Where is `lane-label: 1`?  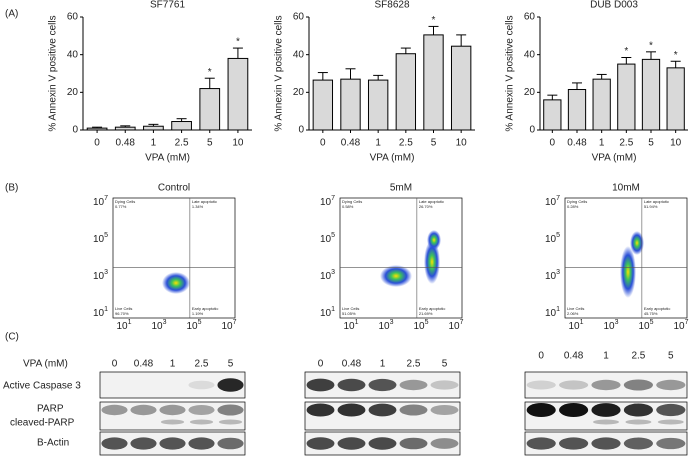
lane-label: 1 is located at coordinates (173, 364).